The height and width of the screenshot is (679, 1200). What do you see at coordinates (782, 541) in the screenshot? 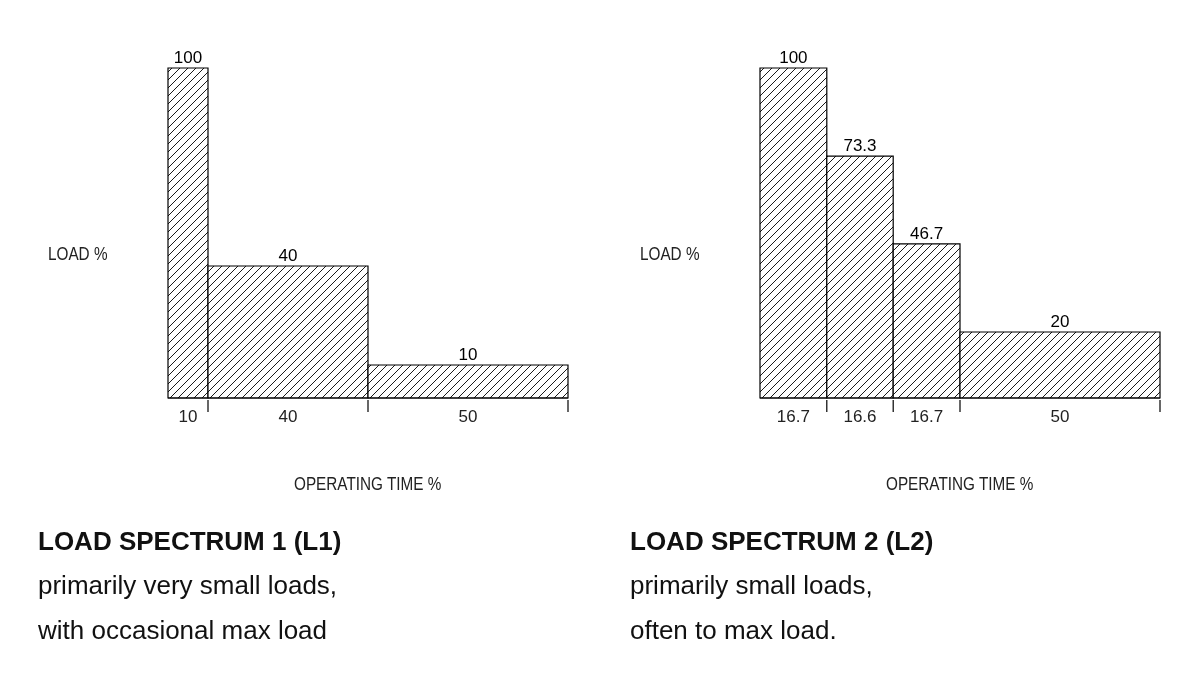
I see `text: LOAD SPECTRUM 2 (L2)` at bounding box center [782, 541].